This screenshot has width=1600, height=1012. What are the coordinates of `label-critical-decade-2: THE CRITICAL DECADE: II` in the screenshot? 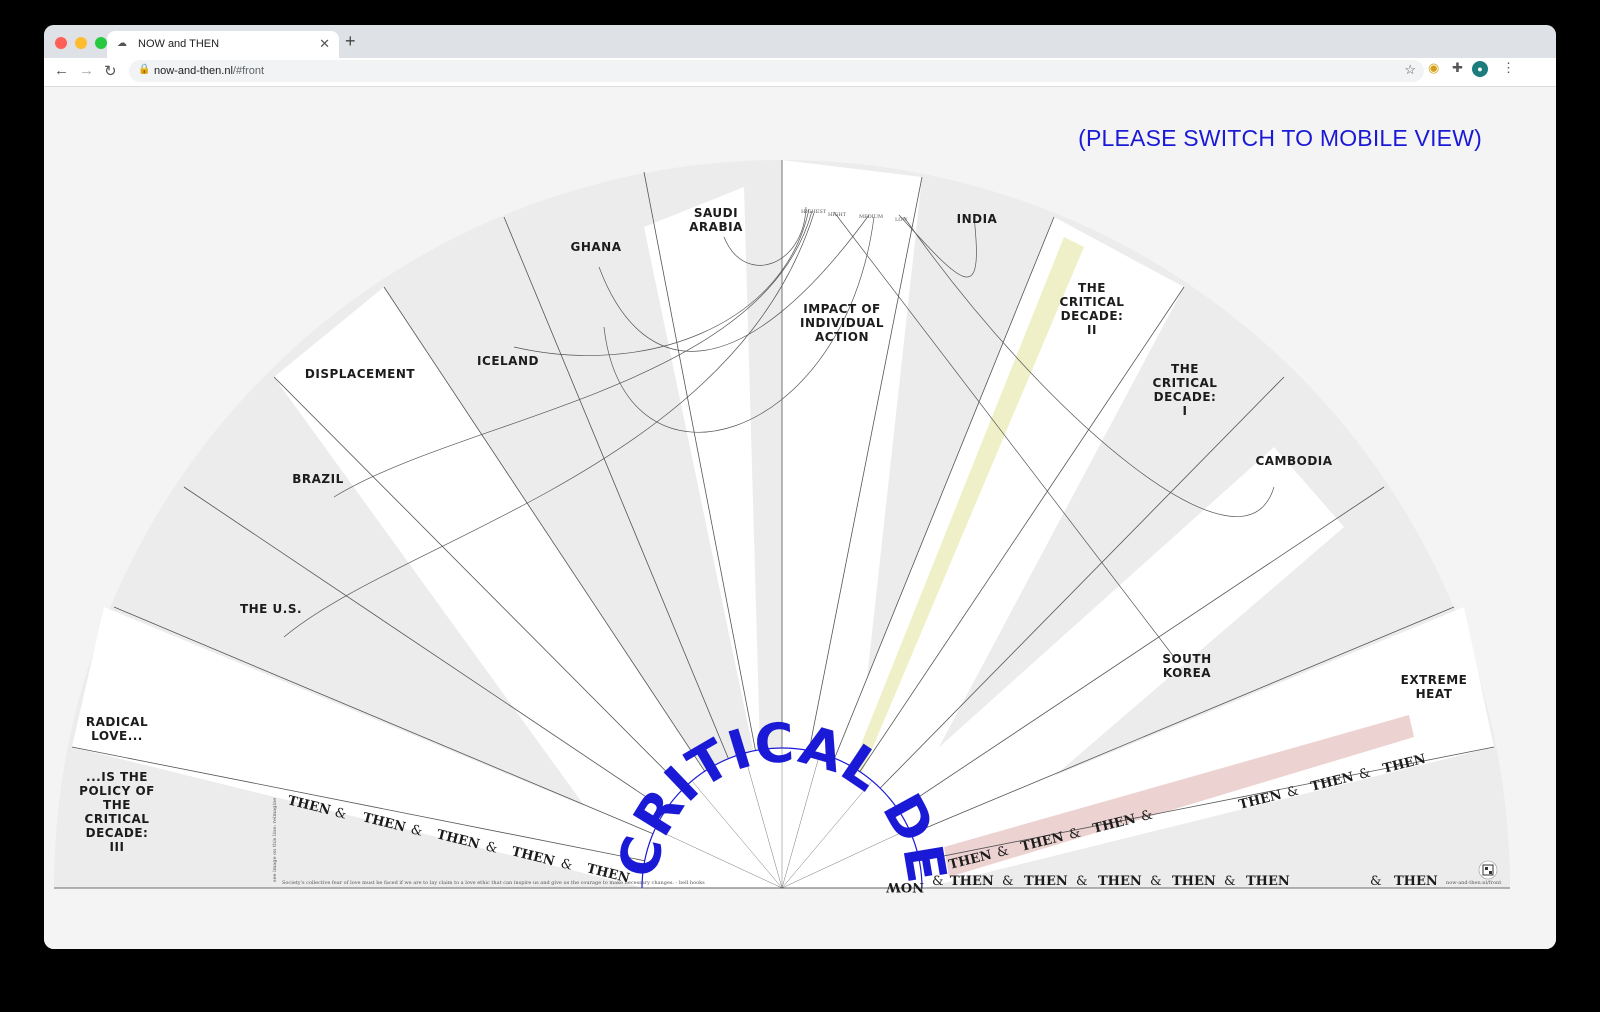 It's located at (1092, 309).